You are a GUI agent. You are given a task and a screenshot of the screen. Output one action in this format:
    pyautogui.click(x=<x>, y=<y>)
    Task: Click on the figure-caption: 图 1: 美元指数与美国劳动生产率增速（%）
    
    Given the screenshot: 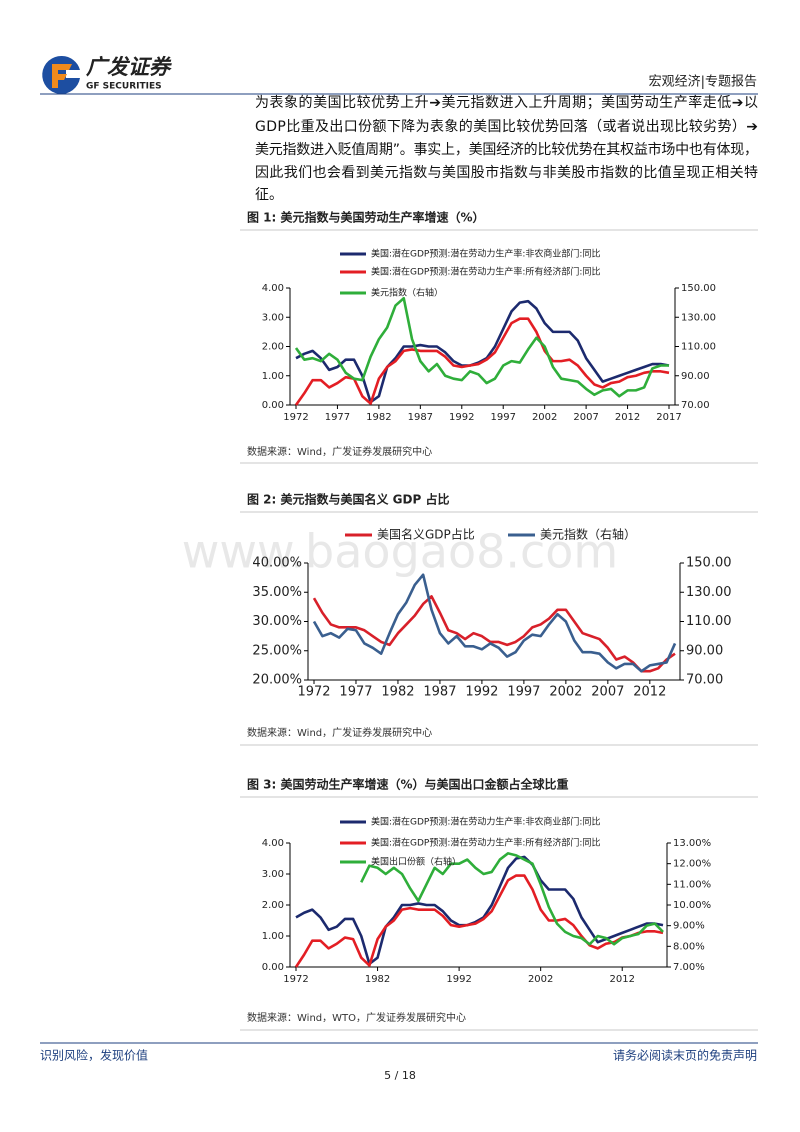 What is the action you would take?
    pyautogui.click(x=366, y=217)
    